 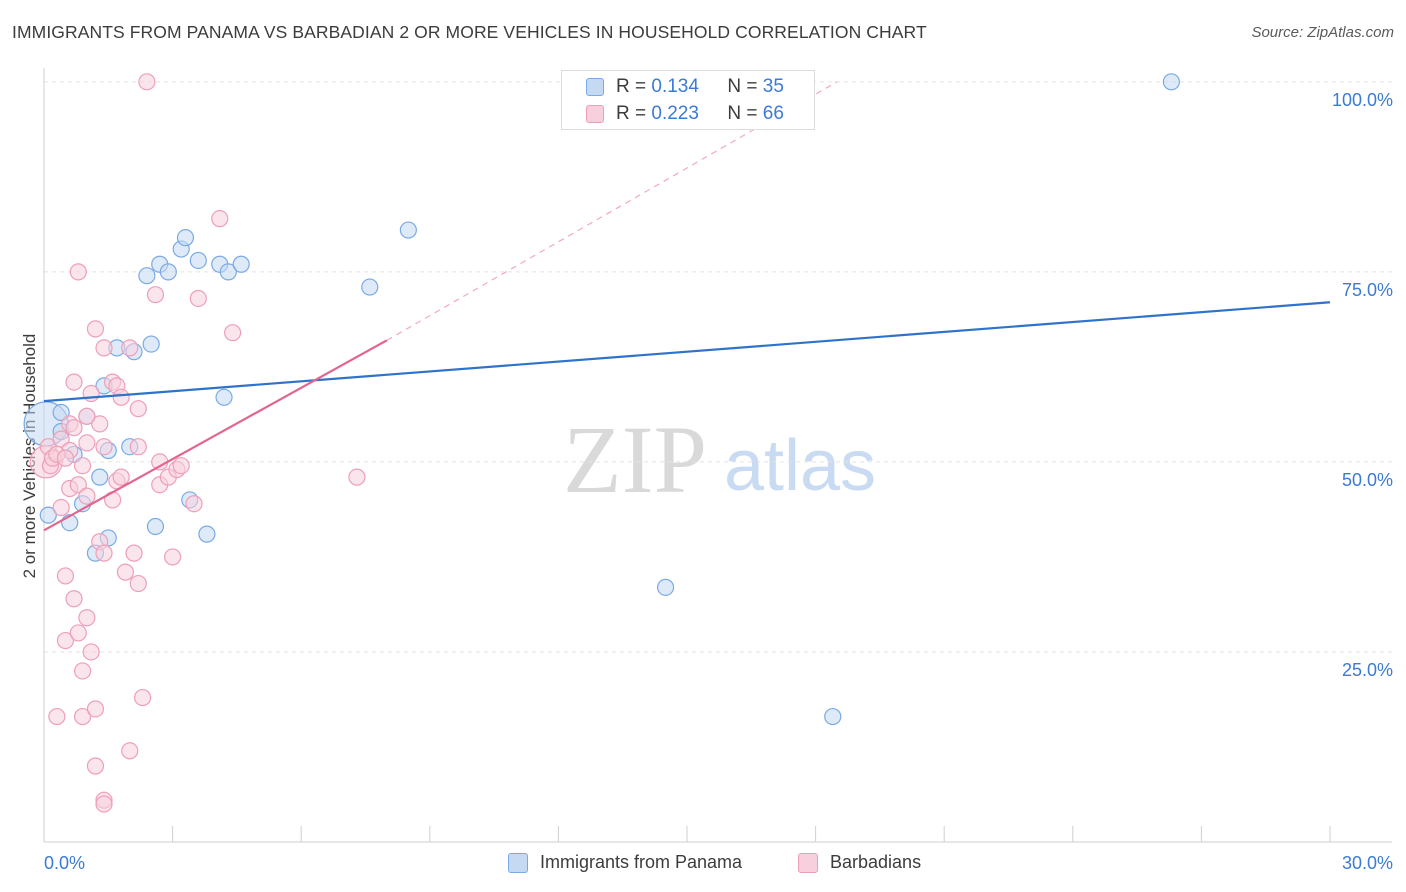 I want to click on watermark-zip: ZIP, so click(x=635, y=459).